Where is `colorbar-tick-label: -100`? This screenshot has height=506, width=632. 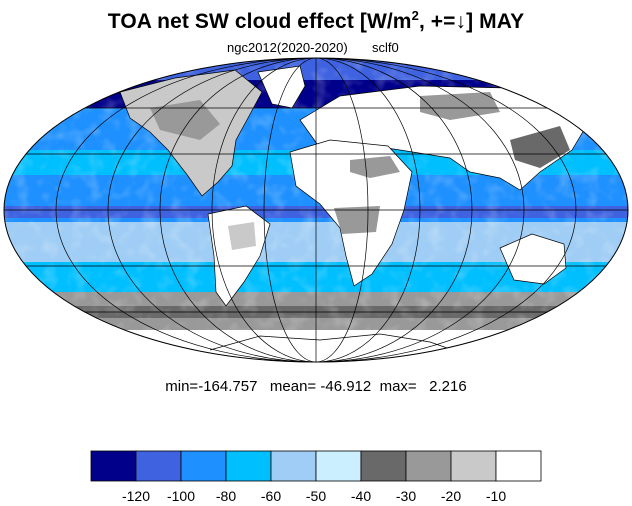 colorbar-tick-label: -100 is located at coordinates (181, 496).